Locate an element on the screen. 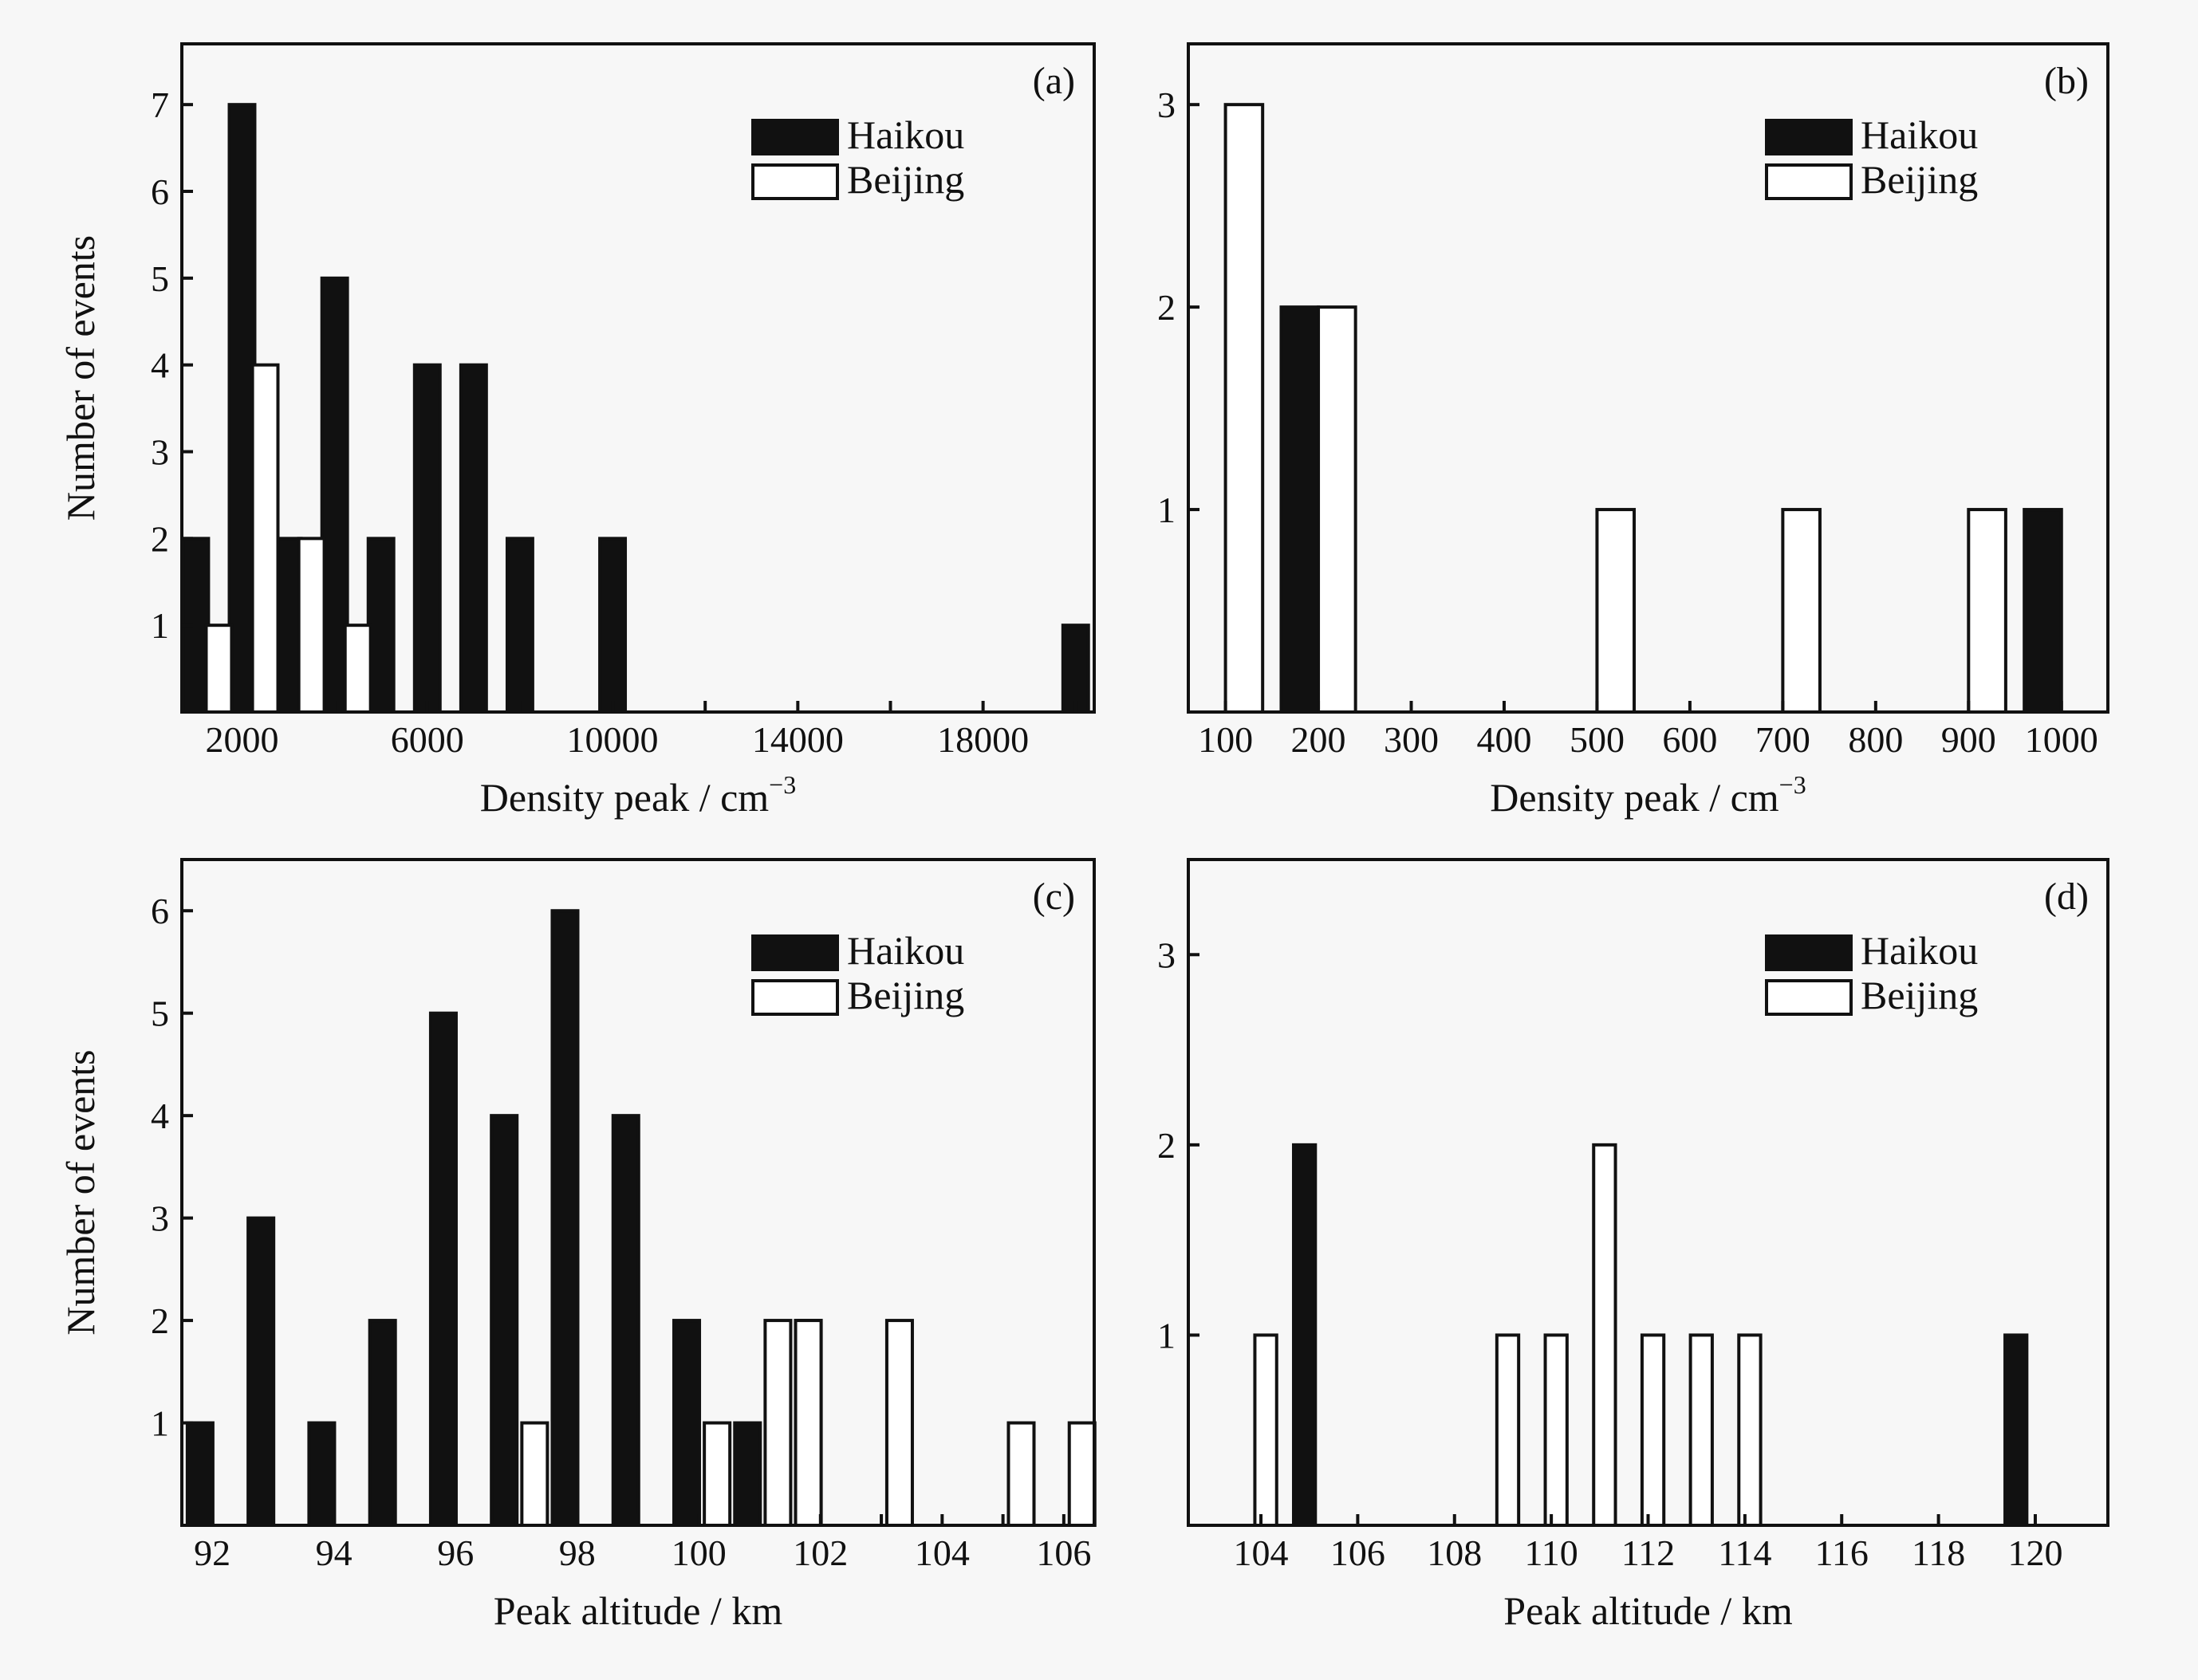  panel-letter: (c) is located at coordinates (1054, 896).